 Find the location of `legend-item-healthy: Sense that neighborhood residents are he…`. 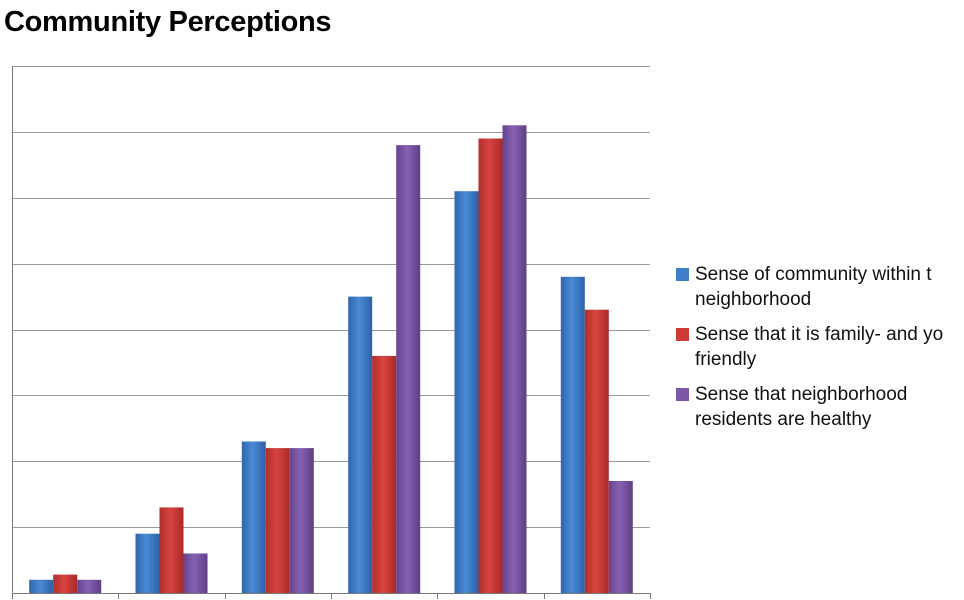

legend-item-healthy: Sense that neighborhood residents are he… is located at coordinates (820, 407).